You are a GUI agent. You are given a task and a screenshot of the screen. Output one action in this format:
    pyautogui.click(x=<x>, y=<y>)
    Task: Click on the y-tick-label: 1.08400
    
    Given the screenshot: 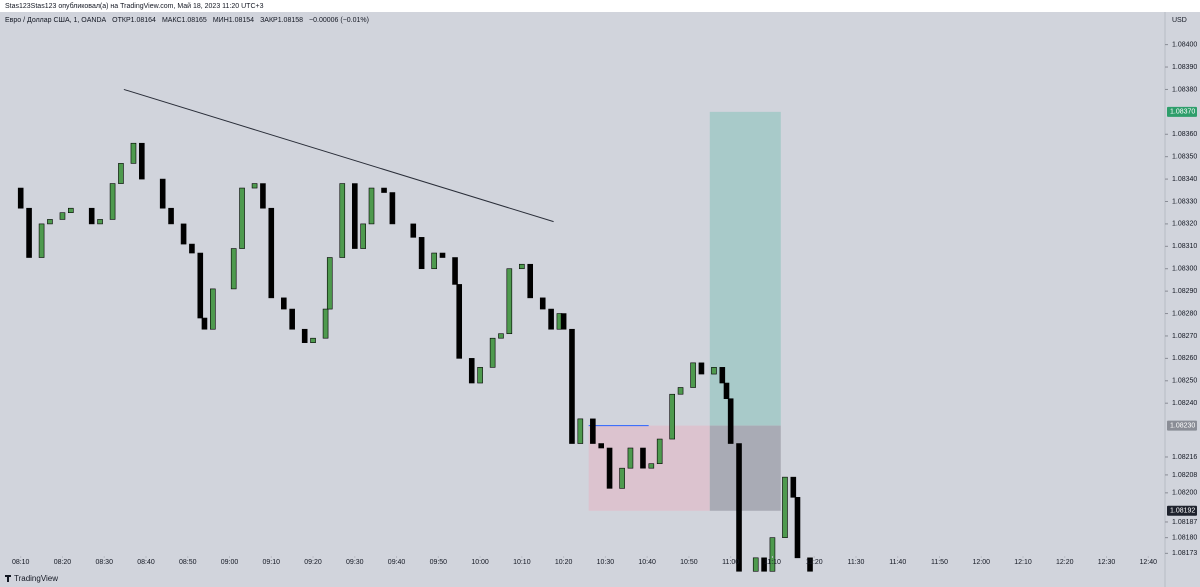 What is the action you would take?
    pyautogui.click(x=1184, y=44)
    